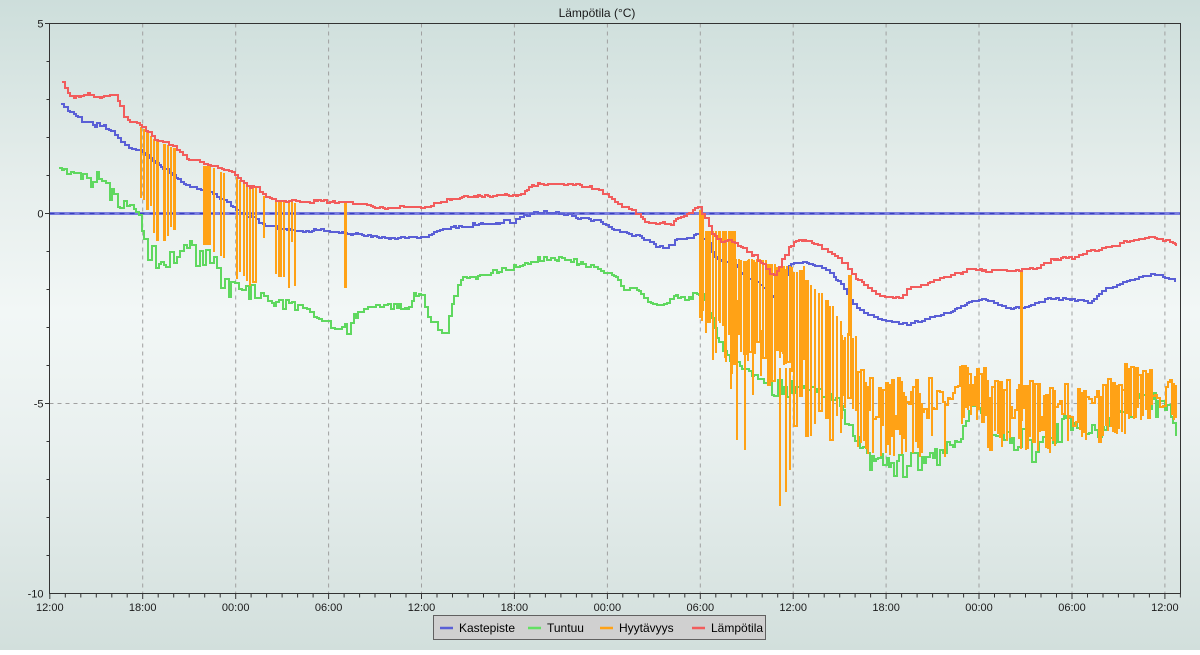 This screenshot has width=1200, height=655. Describe the element at coordinates (646, 628) in the screenshot. I see `svg-text: Hyytävyys` at that location.